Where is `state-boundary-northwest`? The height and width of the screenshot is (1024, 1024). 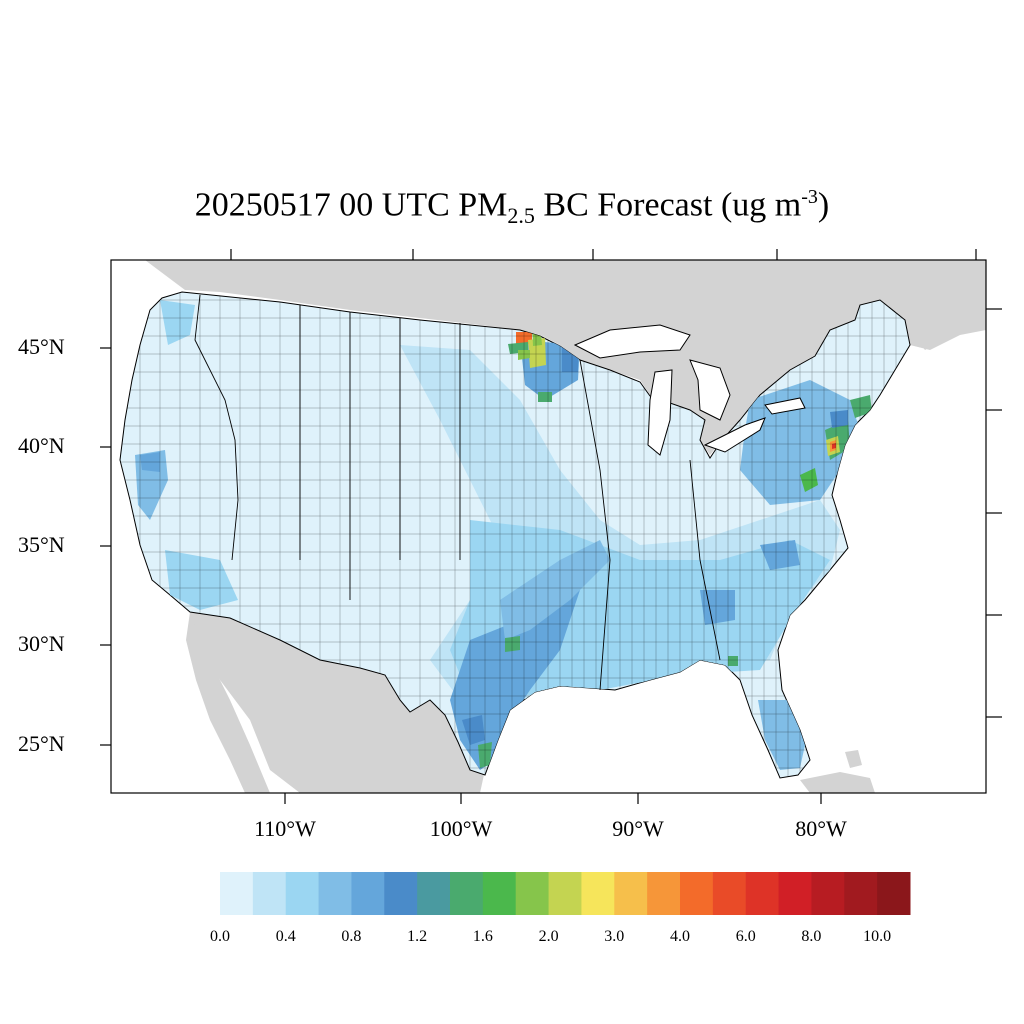 state-boundary-northwest is located at coordinates (216, 427).